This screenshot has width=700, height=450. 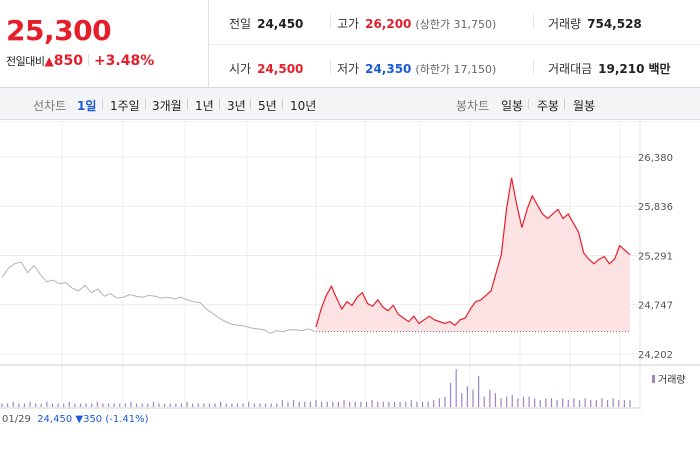 I want to click on prev-day-close: 24,450, so click(x=55, y=419).